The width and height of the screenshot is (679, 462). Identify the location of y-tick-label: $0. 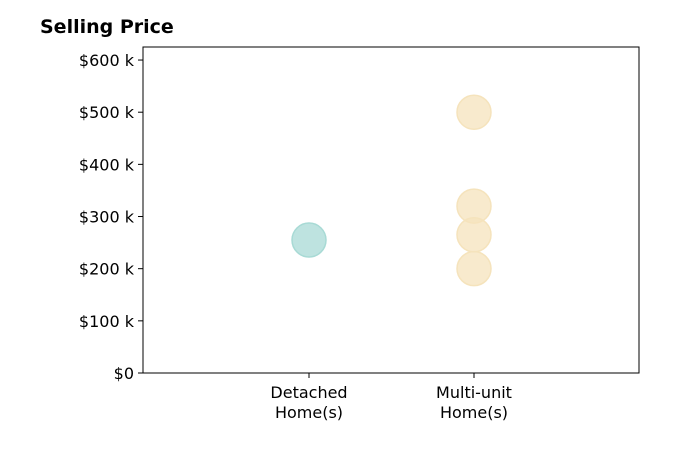
(124, 373).